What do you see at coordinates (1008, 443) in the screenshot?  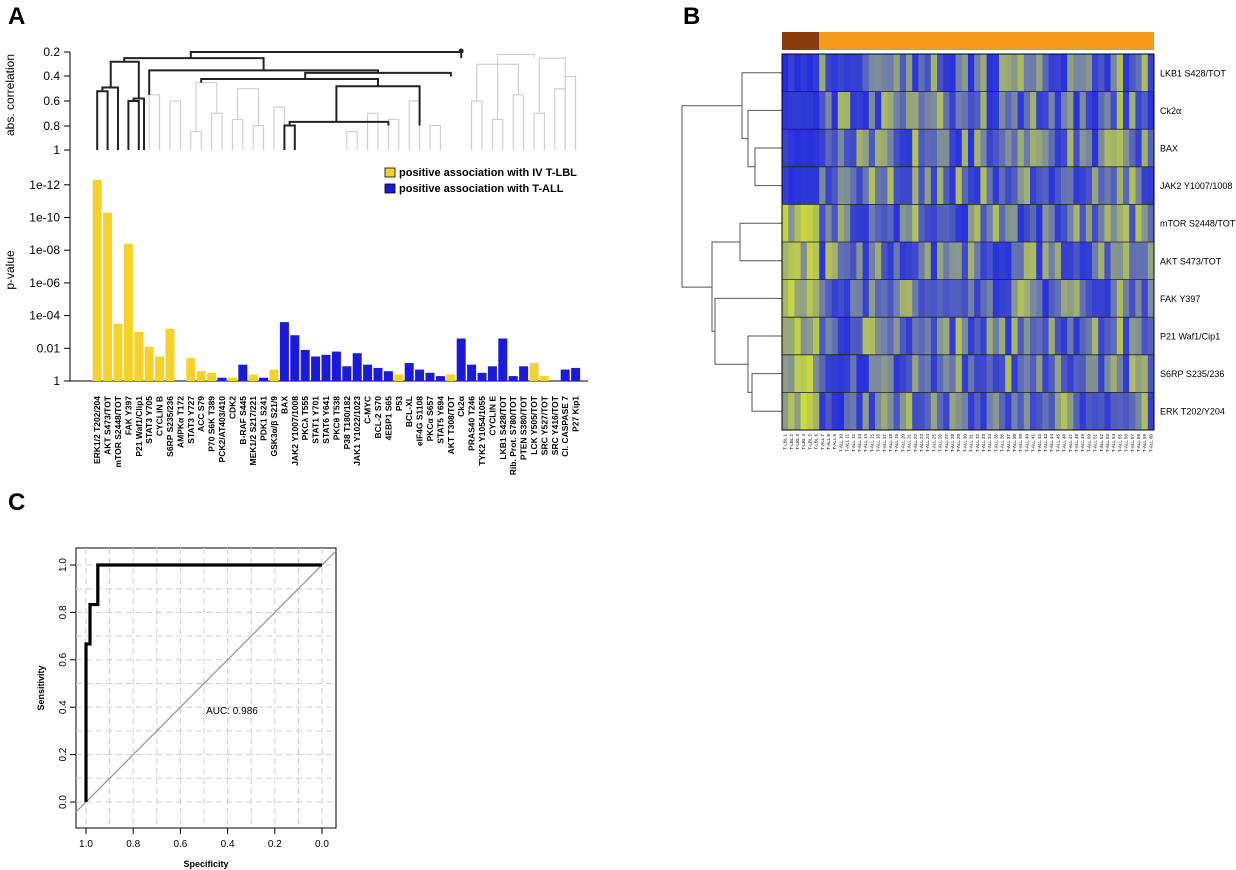 I see `heatmap-column-label: T-ALL 37` at bounding box center [1008, 443].